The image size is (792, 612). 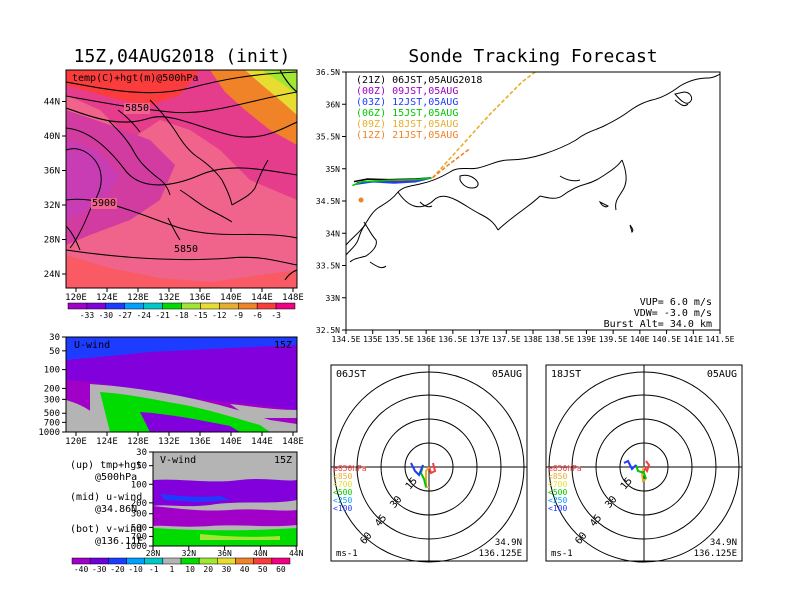 I want to click on track-param: Burst Alt= 34.0 km, so click(x=658, y=324).